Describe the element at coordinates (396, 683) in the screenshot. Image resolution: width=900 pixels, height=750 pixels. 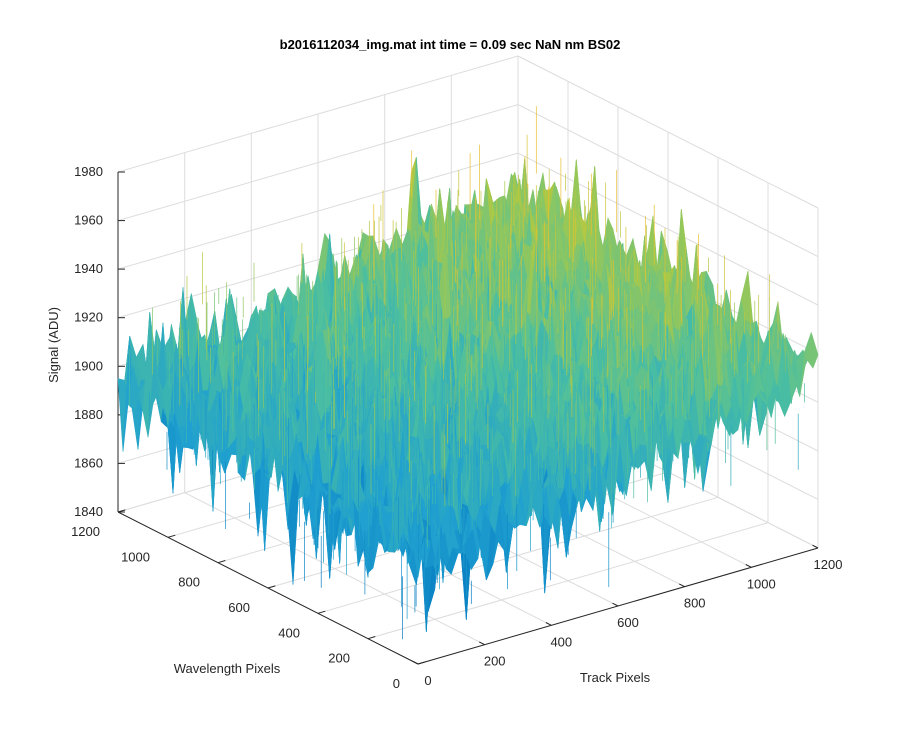
I see `y-tick-label: 0` at that location.